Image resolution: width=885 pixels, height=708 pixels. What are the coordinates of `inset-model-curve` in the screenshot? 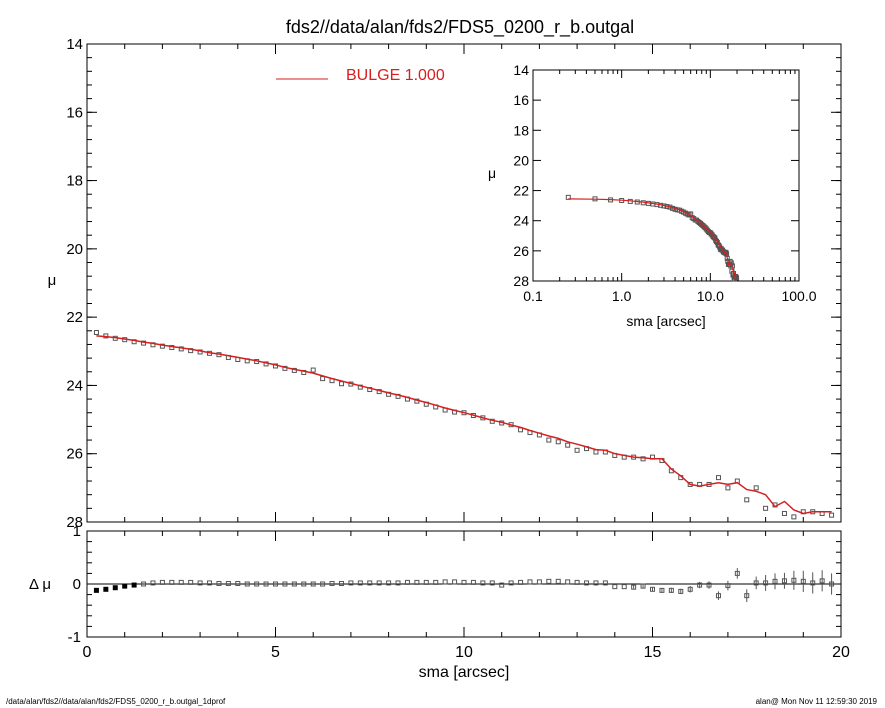 It's located at (652, 238).